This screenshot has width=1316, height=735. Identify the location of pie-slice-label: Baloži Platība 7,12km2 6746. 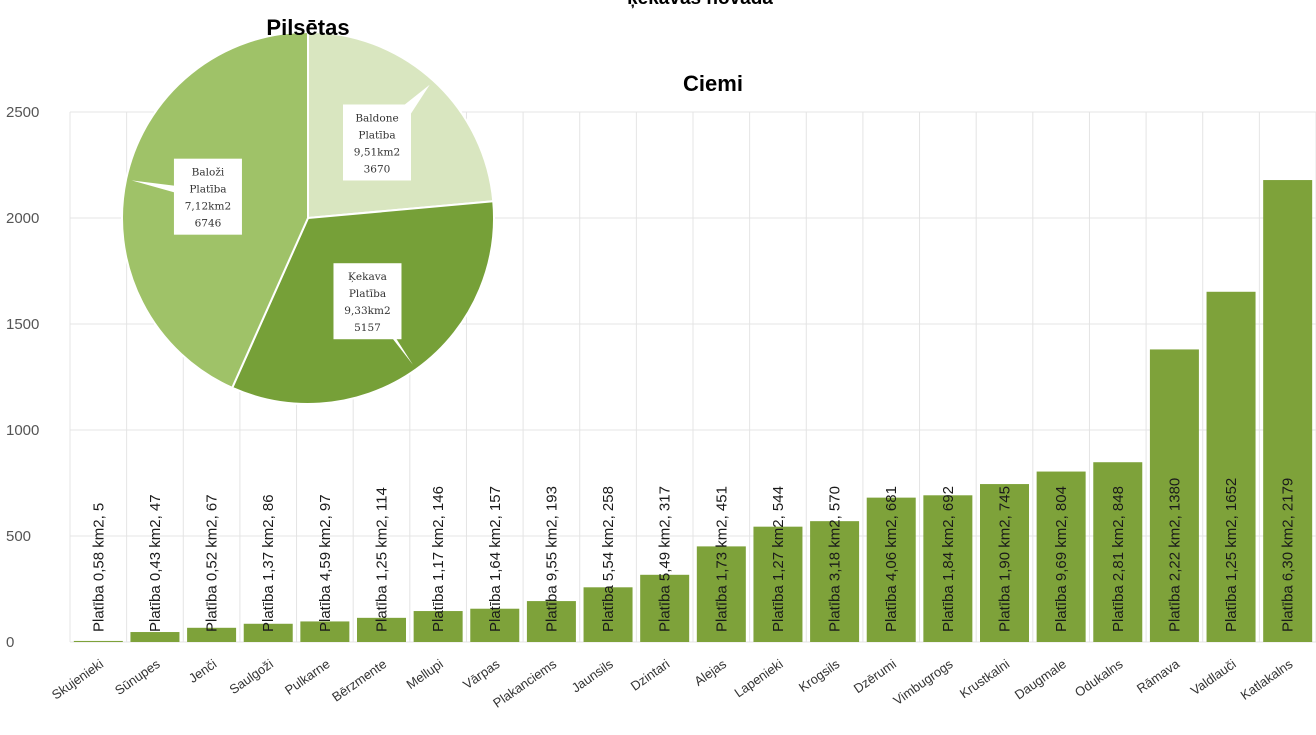
(208, 198).